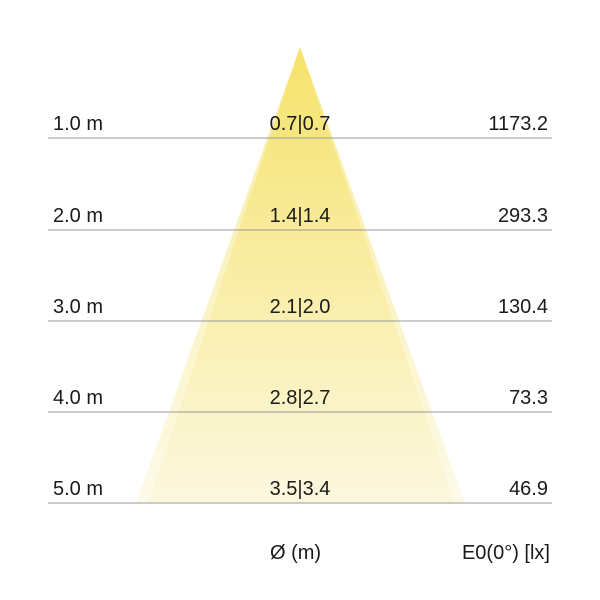 The width and height of the screenshot is (600, 600). I want to click on distance-label: 1.0 m, so click(78, 124).